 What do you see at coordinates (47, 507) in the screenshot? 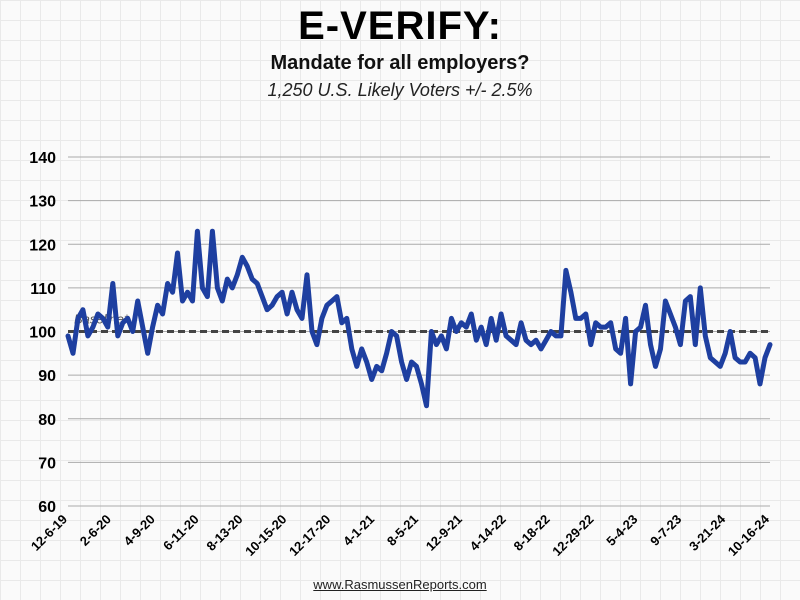
I see `y-tick-label: 60` at bounding box center [47, 507].